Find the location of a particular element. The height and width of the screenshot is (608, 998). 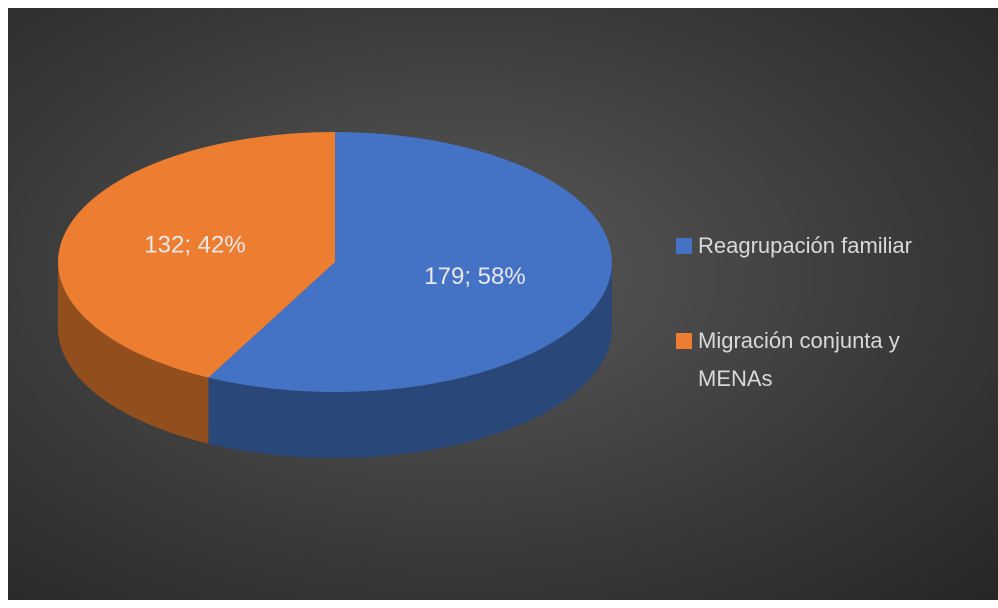

slice-top is located at coordinates (196, 255).